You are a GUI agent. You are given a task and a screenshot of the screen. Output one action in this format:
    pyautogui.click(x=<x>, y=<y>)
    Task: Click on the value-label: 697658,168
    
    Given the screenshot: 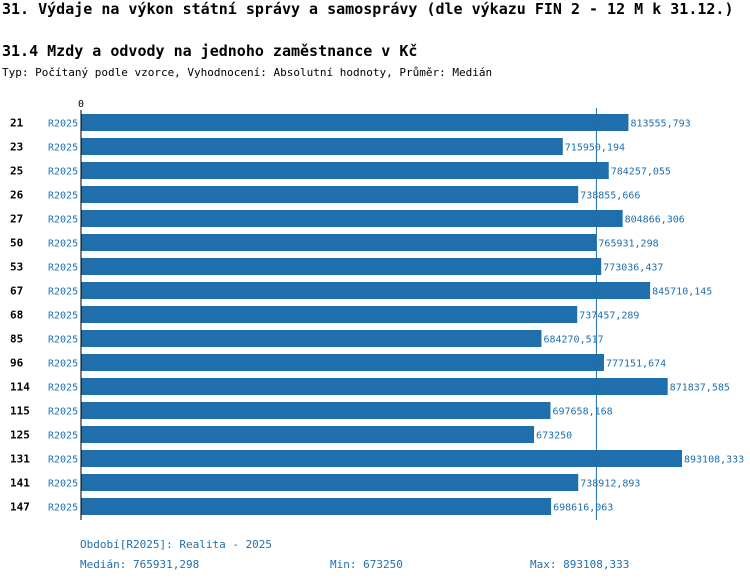 What is the action you would take?
    pyautogui.click(x=582, y=412)
    